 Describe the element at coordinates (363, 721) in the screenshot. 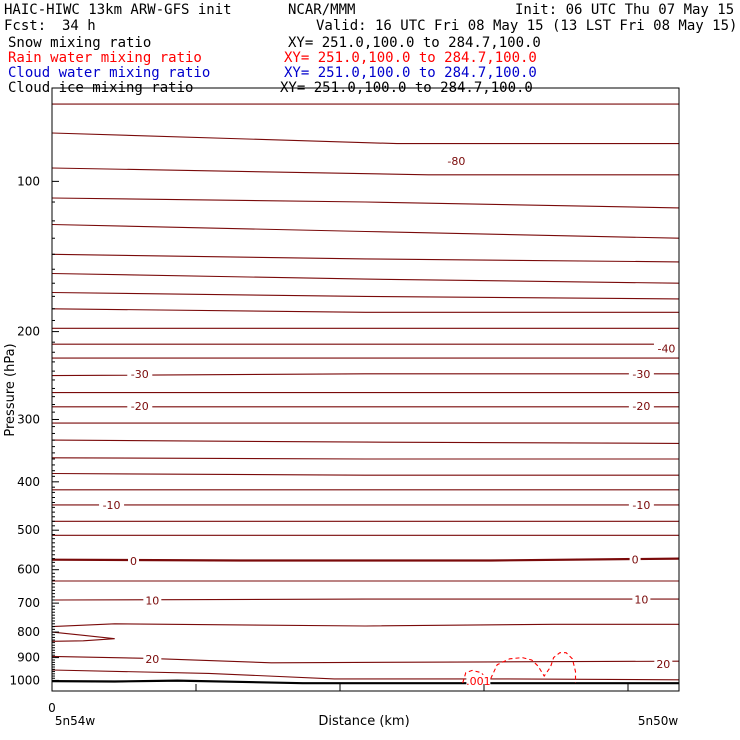

I see `x-axis-title: Distance (km)` at that location.